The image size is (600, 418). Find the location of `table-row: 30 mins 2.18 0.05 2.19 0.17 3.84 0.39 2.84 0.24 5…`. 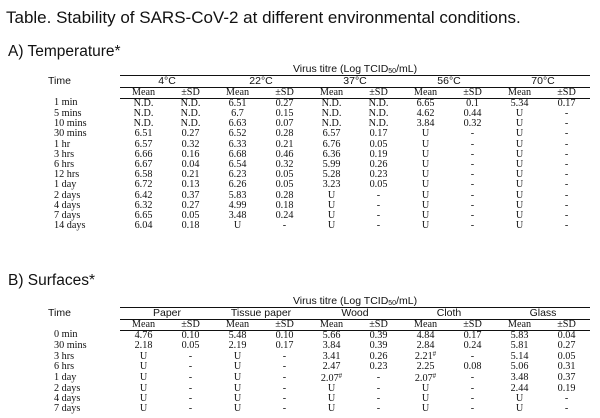

table-row: 30 mins 2.18 0.05 2.19 0.17 3.84 0.39 2.84 0.24 5… is located at coordinates (317, 346).